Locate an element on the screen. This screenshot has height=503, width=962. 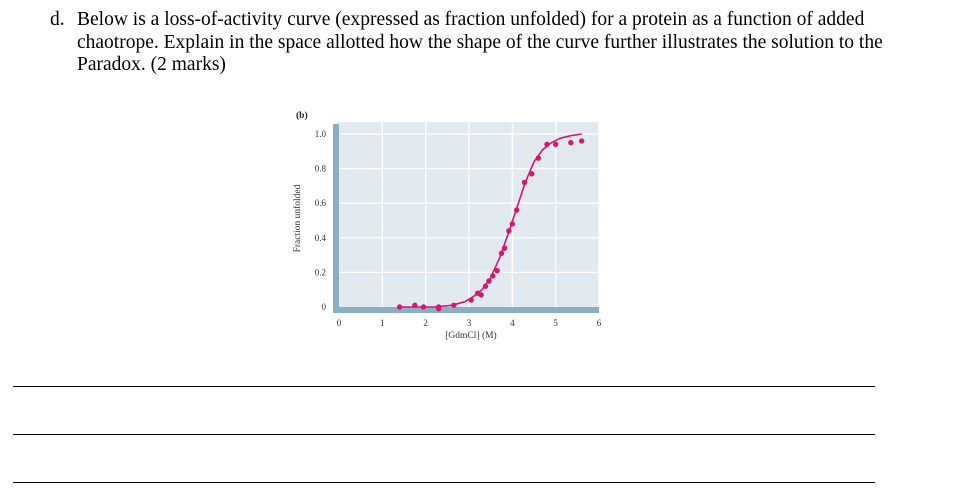
plot-background is located at coordinates (468, 216).